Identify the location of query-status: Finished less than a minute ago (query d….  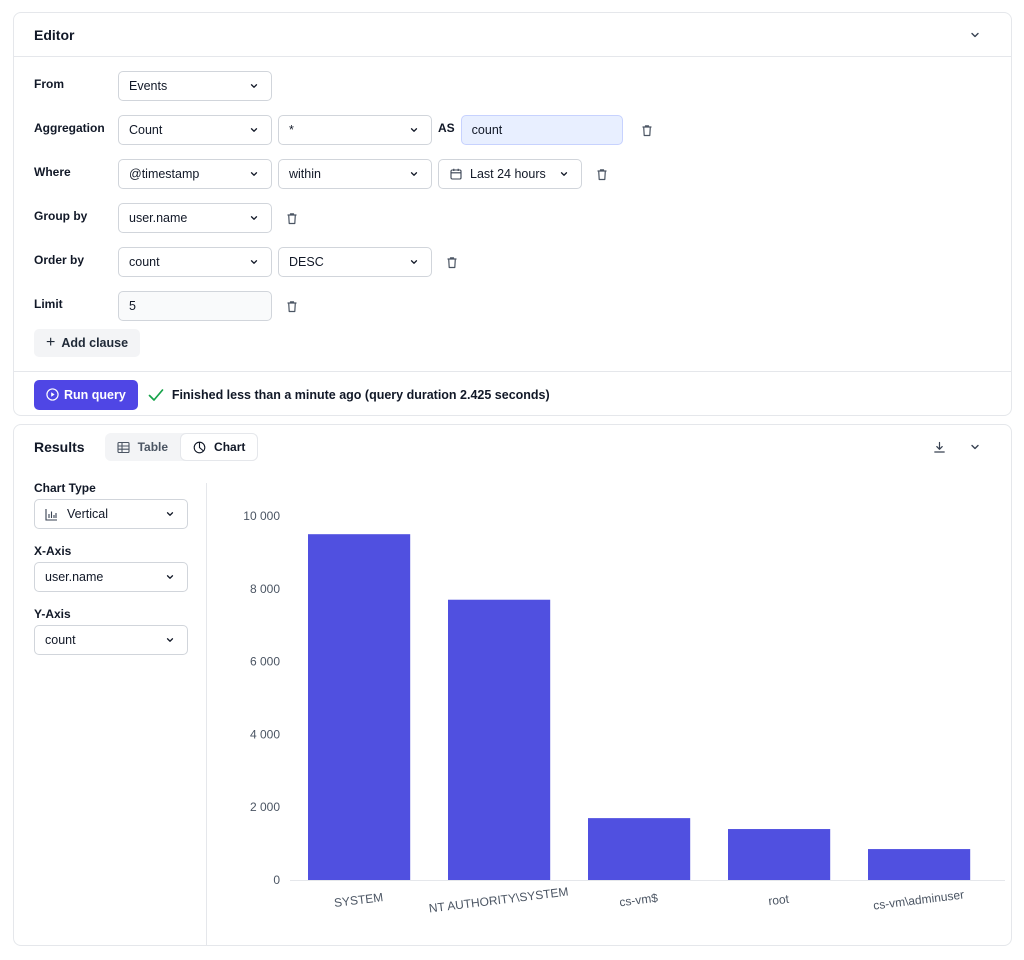
(349, 395).